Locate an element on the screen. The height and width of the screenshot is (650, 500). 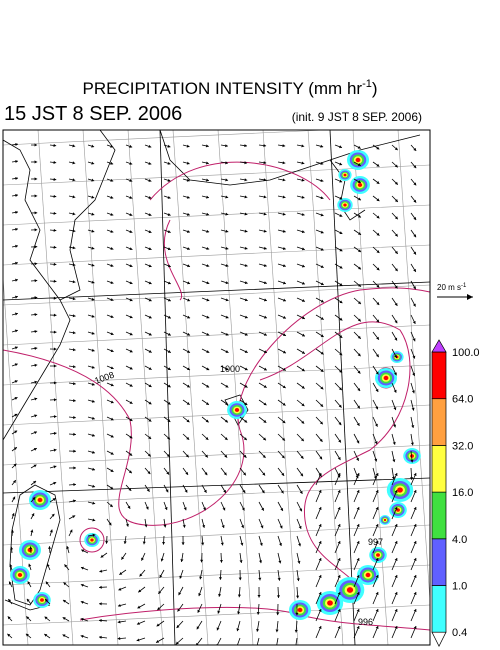
colorbar-label: 16.0 is located at coordinates (462, 493).